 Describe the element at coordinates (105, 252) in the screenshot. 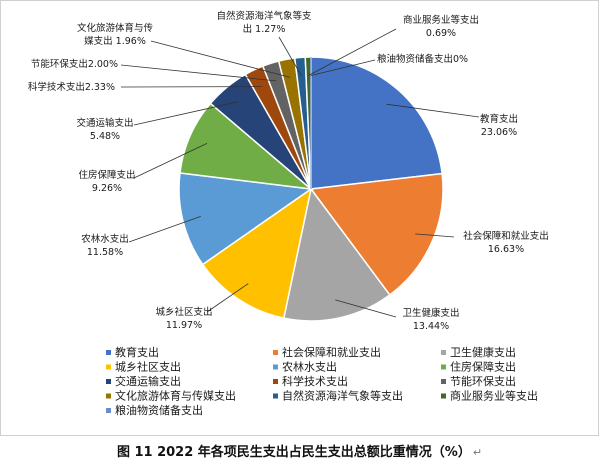

I see `slice-label-5-value: 11.58%` at that location.